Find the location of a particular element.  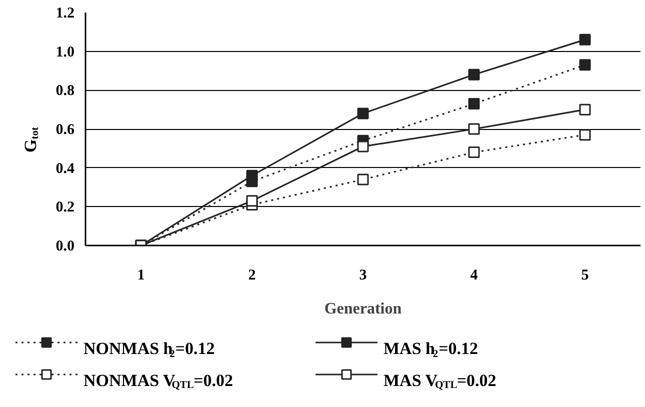

x-tick-label: 3 is located at coordinates (363, 276).